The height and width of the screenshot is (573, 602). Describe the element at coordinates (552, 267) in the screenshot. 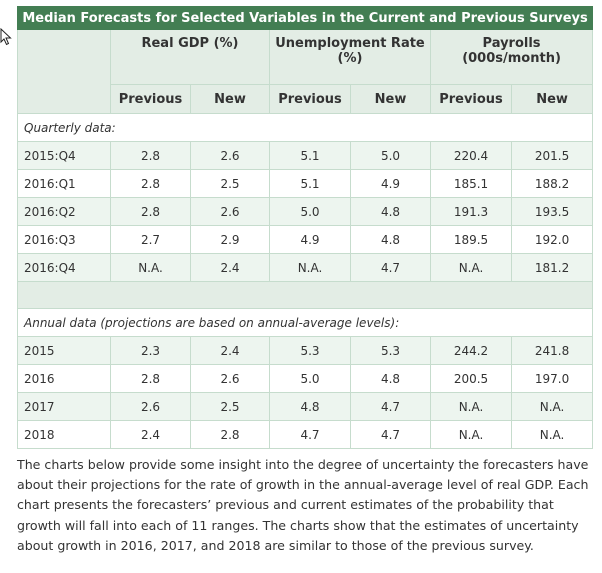

I see `cell-value: 181.2` at that location.